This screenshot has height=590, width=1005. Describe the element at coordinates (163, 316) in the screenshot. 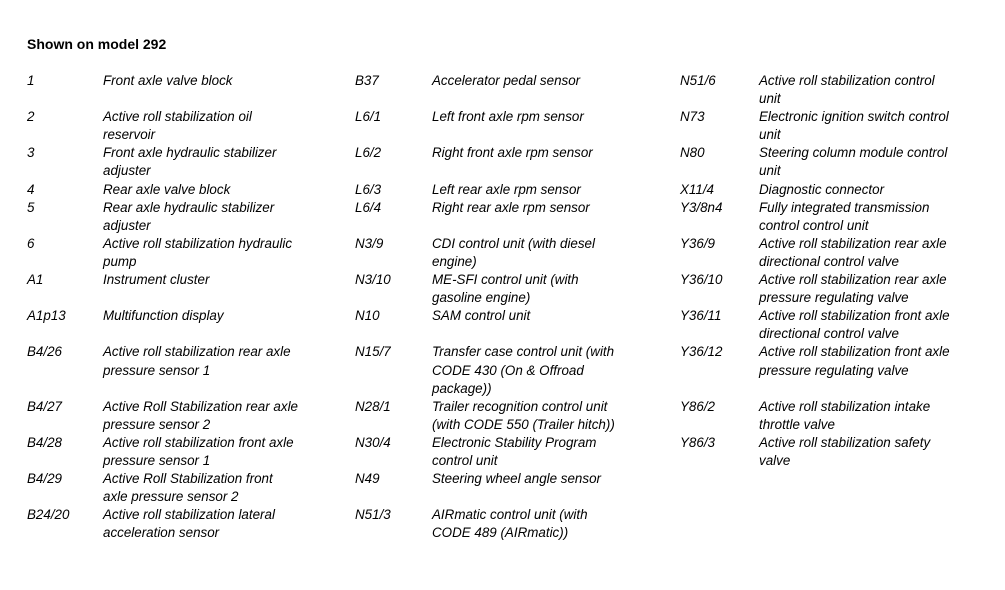

I see `component-description: Multifunction display` at that location.